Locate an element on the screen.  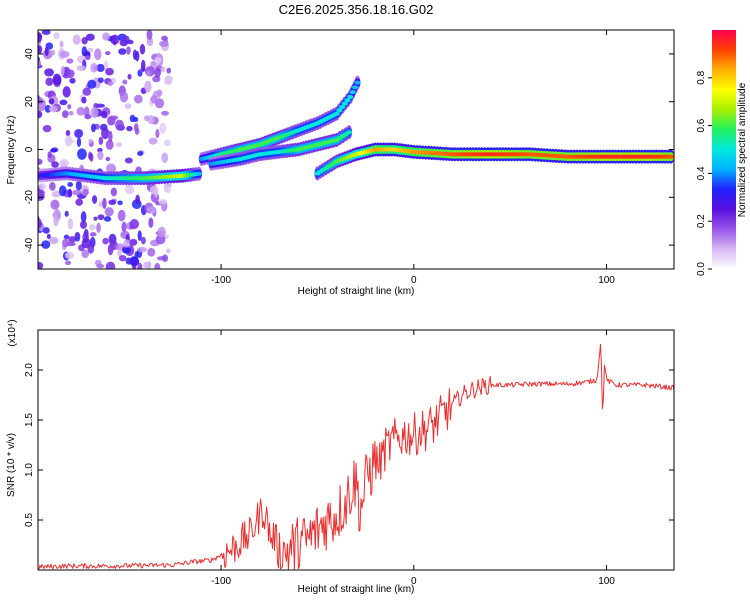
snr-x-tick-label: 0 is located at coordinates (414, 581).